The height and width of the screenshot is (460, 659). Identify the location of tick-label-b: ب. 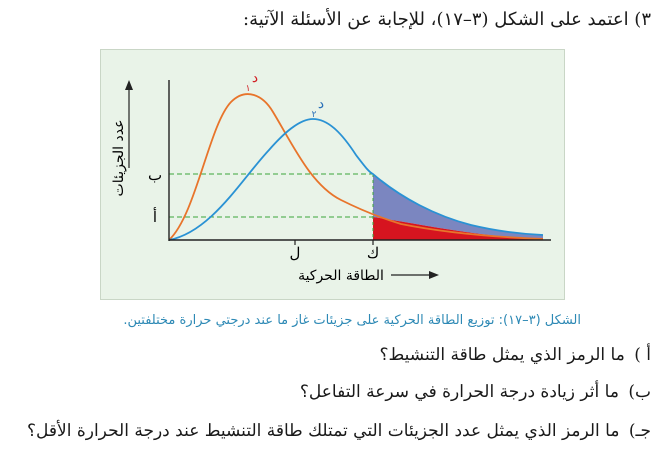
(155, 175).